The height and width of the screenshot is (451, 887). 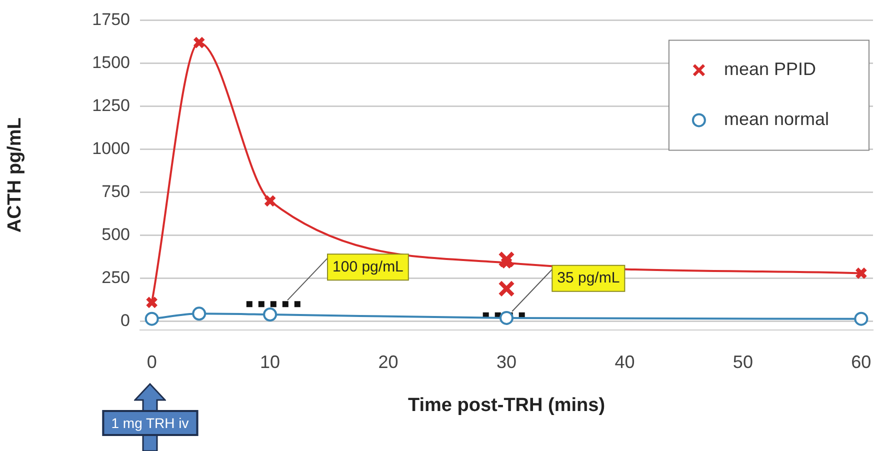 What do you see at coordinates (111, 19) in the screenshot?
I see `y-tick-label: 1750` at bounding box center [111, 19].